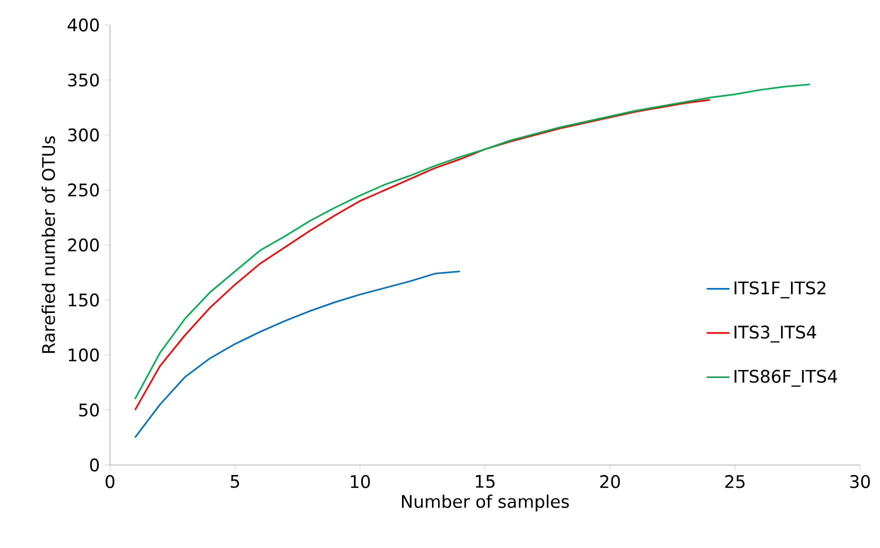 The width and height of the screenshot is (880, 548). What do you see at coordinates (786, 378) in the screenshot?
I see `legend-label: ITS86F_ITS4` at bounding box center [786, 378].